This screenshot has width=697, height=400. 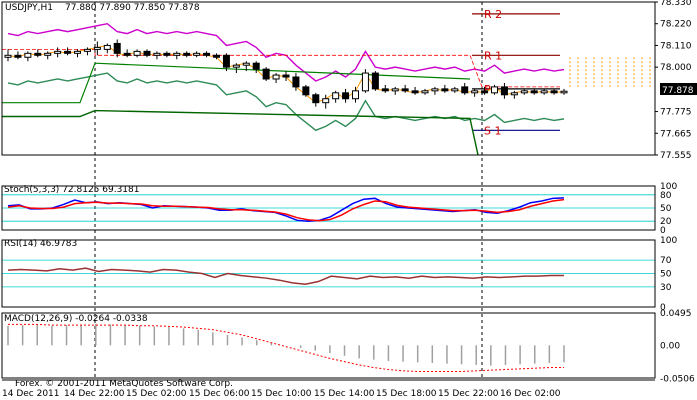 I want to click on rsi-tick-label: 50, so click(x=666, y=275).